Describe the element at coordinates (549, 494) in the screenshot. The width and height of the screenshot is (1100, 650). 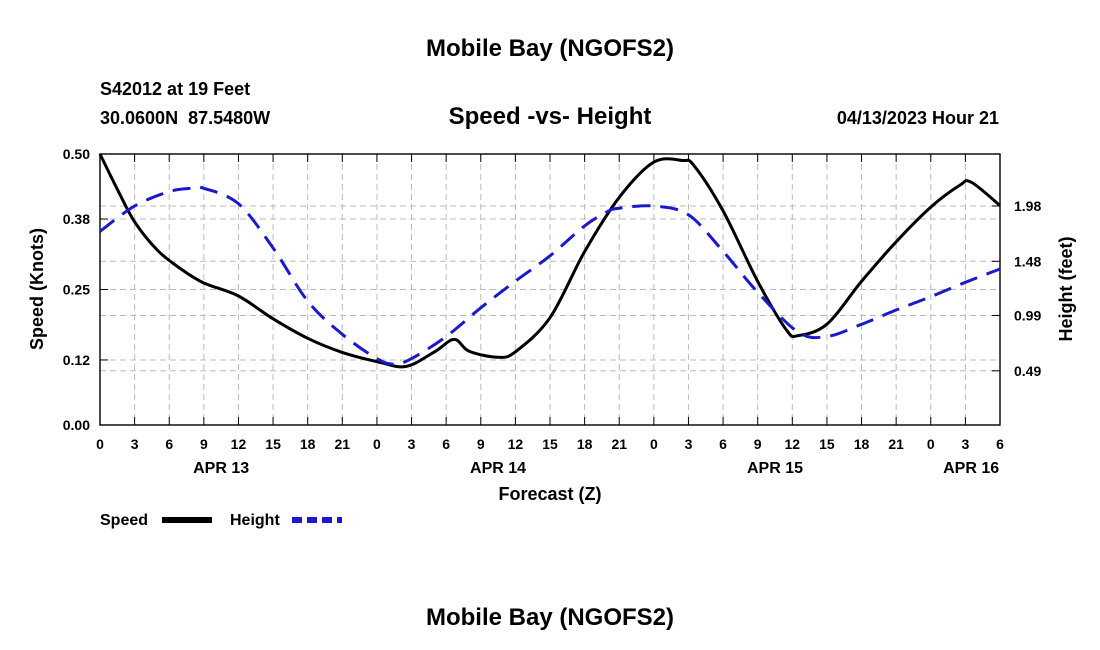
I see `x-axis-label: Forecast (Z)` at that location.